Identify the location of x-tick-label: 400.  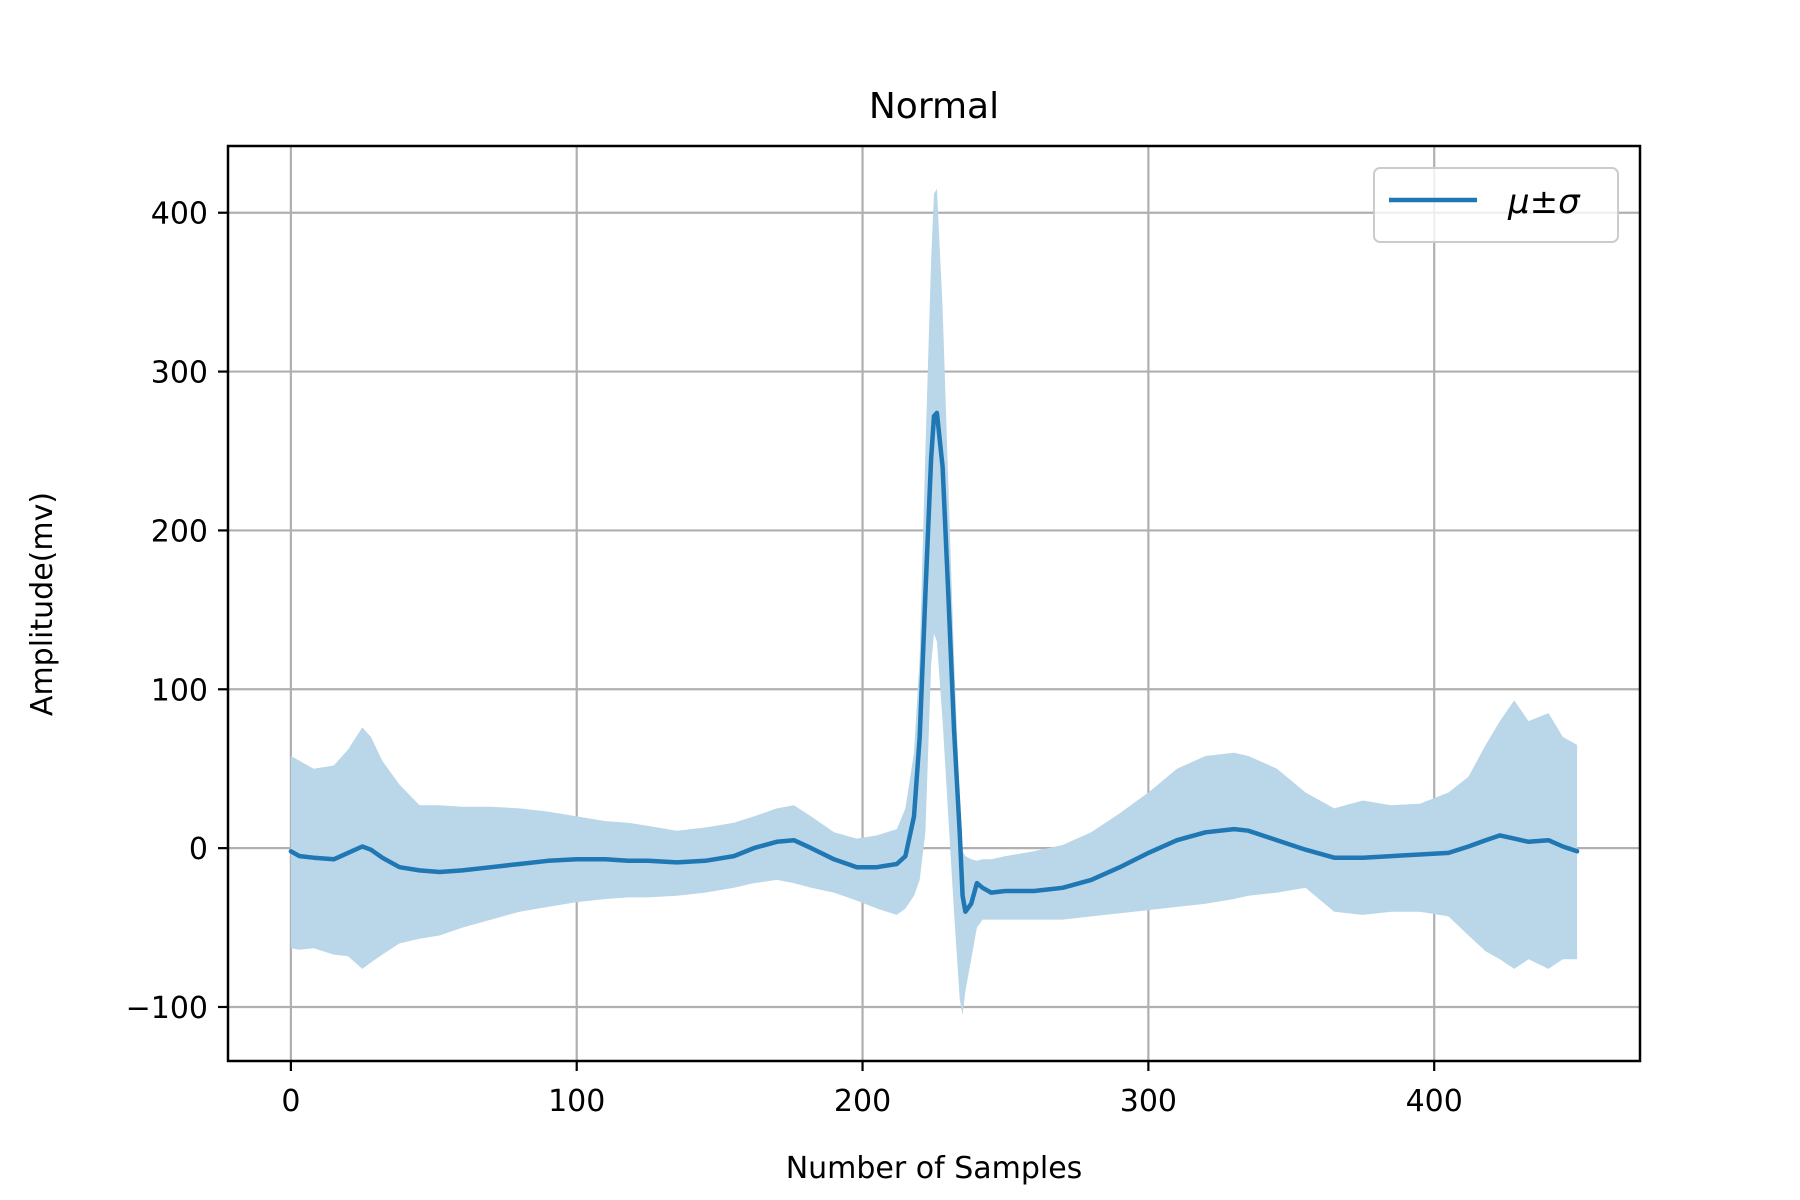
(1434, 1101).